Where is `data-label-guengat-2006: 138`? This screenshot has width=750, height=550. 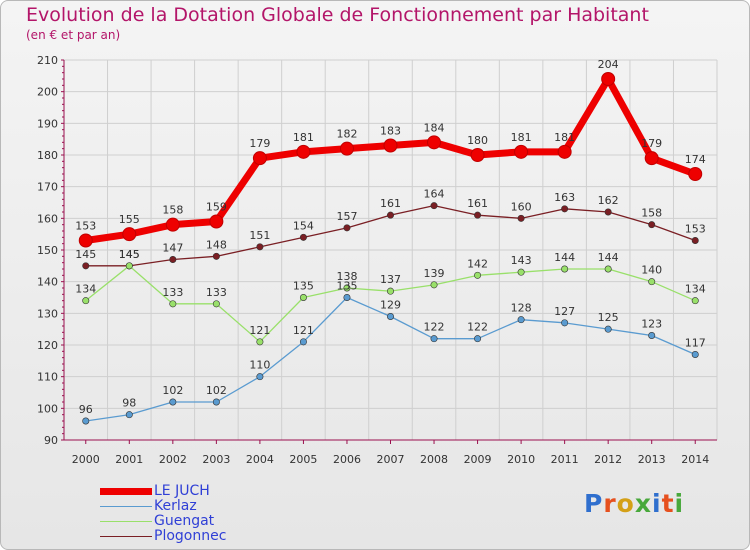 data-label-guengat-2006: 138 is located at coordinates (346, 276).